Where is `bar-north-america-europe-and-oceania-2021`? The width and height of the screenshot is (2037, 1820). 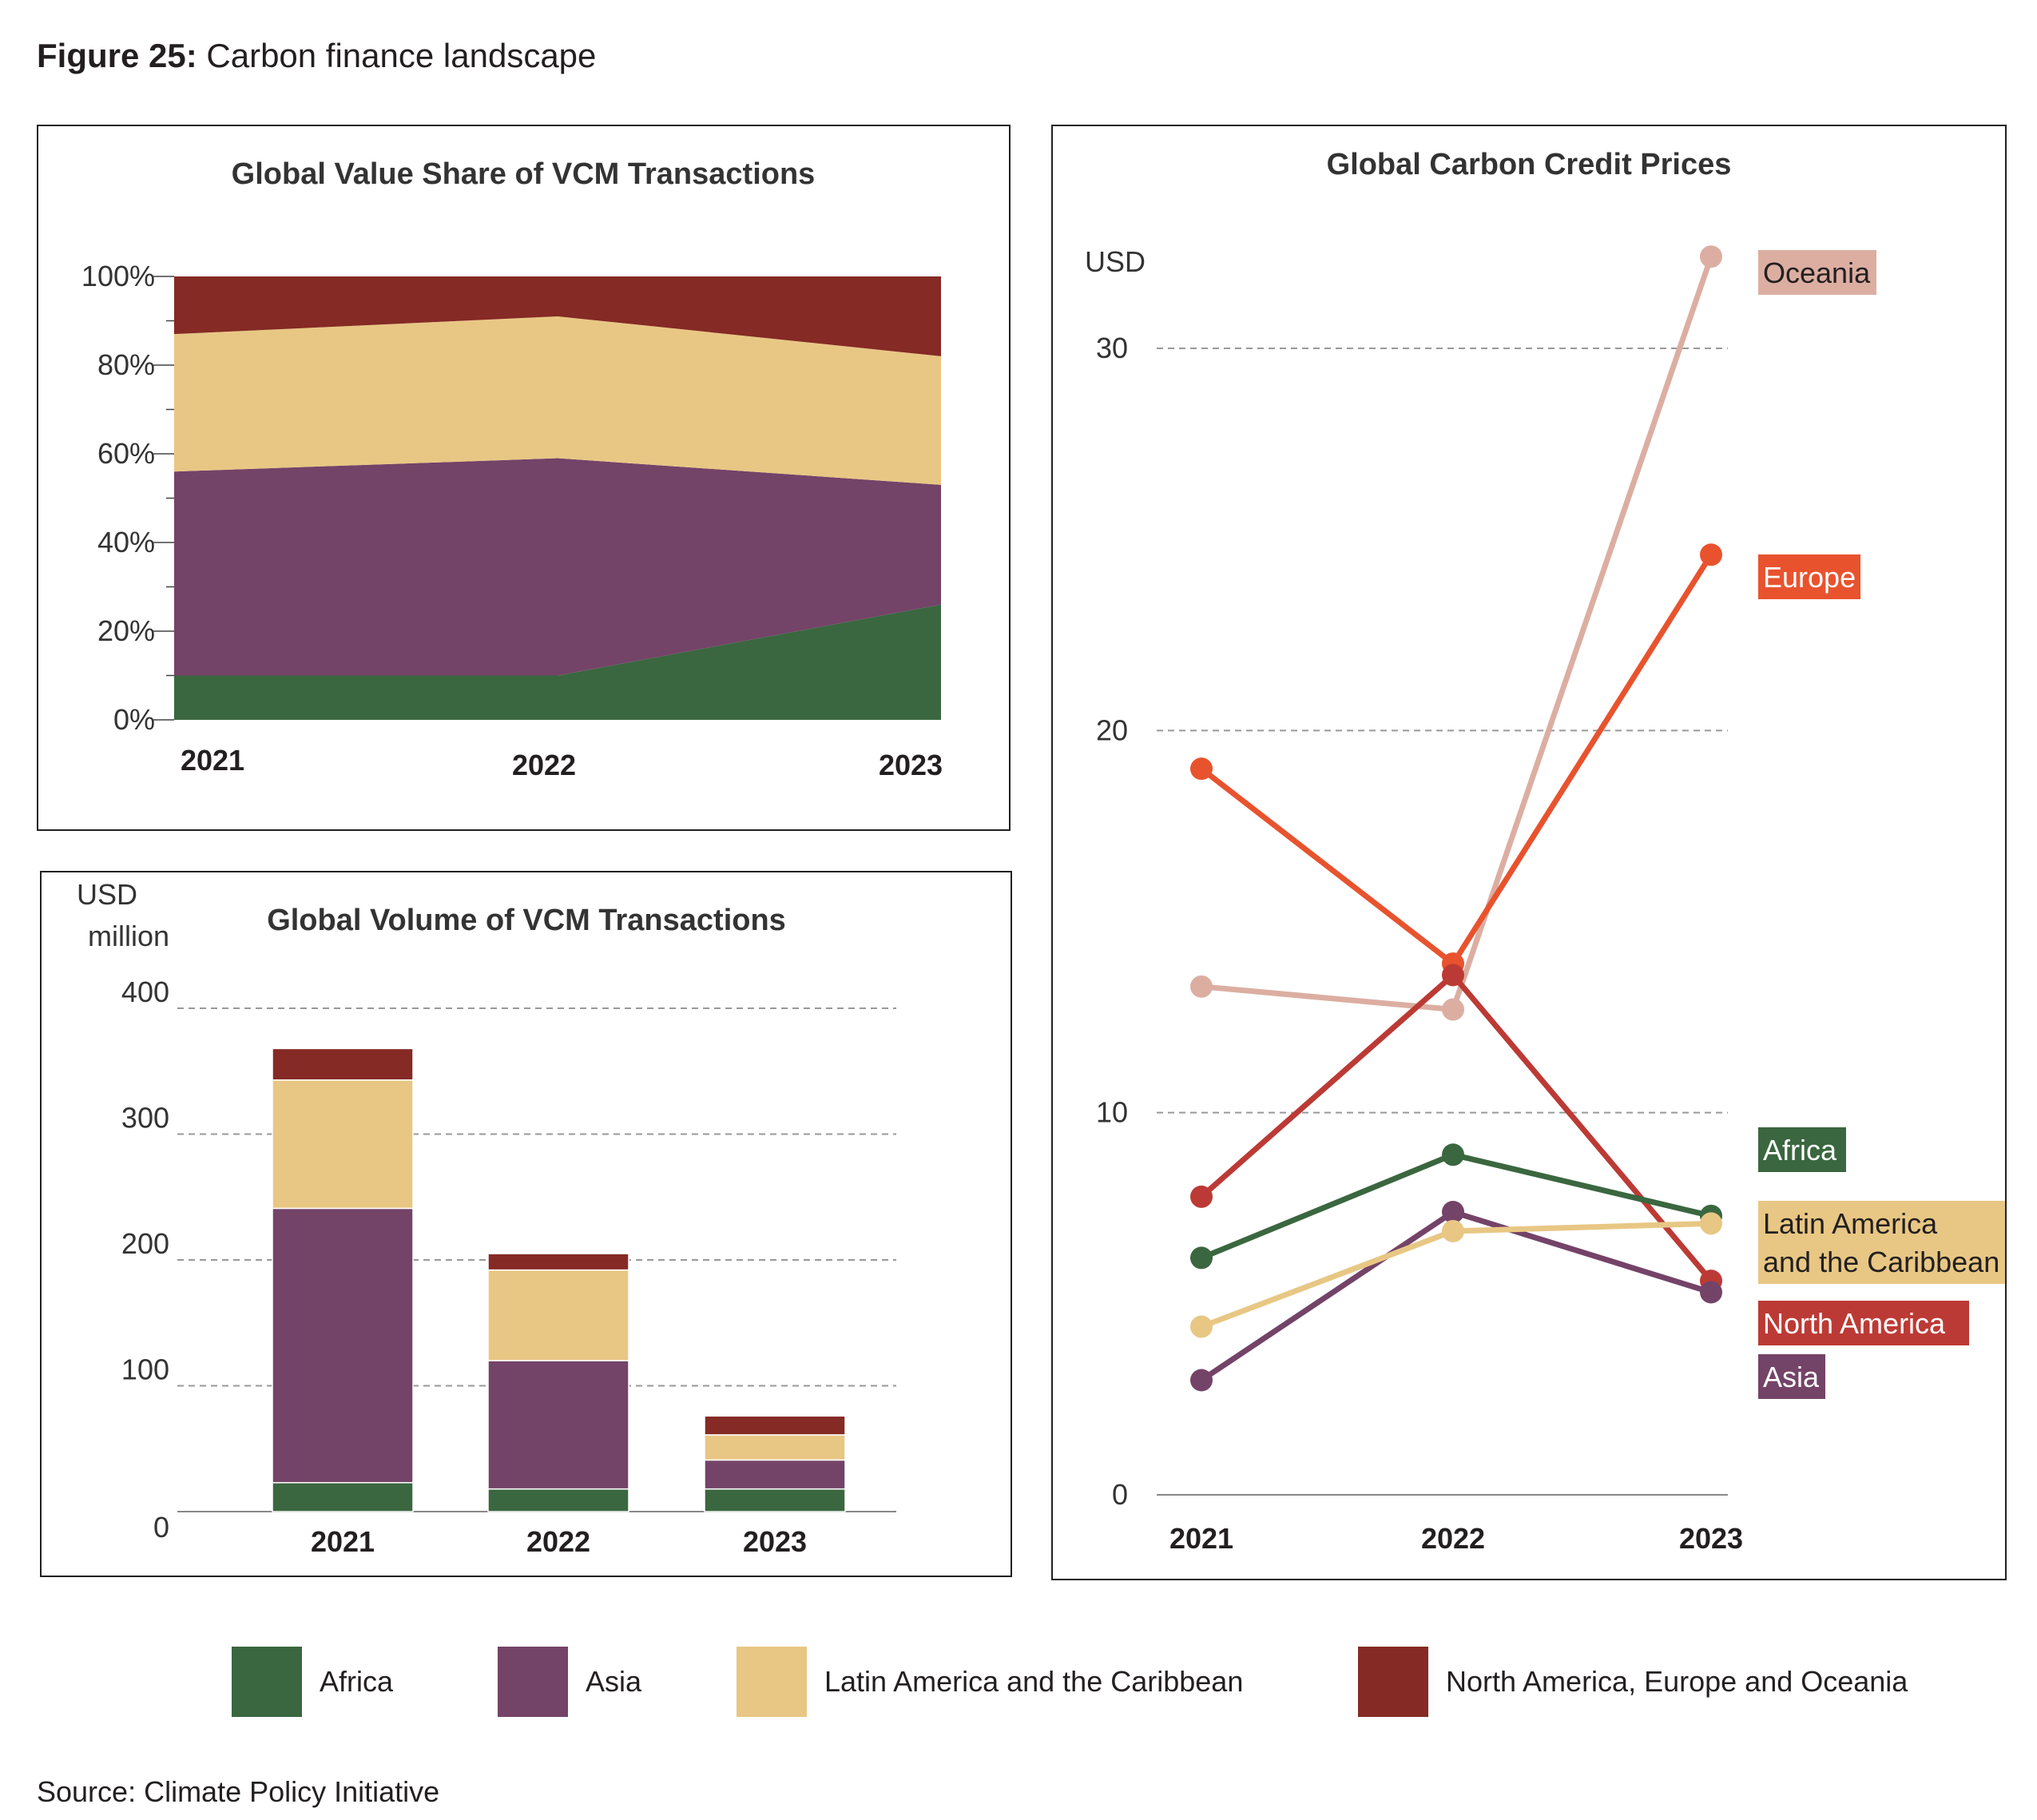
bar-north-america-europe-and-oceania-2021 is located at coordinates (343, 1064).